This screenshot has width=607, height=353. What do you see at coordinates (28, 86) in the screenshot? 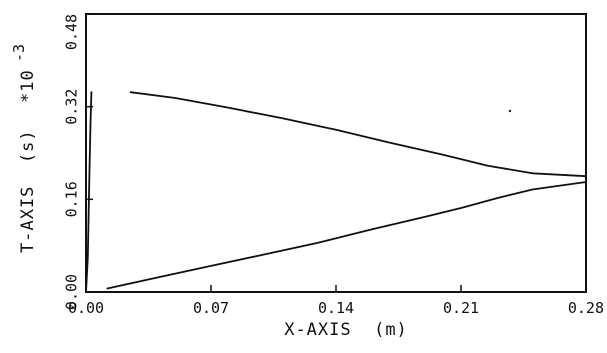
I see `y-axis-multiplier: *10` at bounding box center [28, 86].